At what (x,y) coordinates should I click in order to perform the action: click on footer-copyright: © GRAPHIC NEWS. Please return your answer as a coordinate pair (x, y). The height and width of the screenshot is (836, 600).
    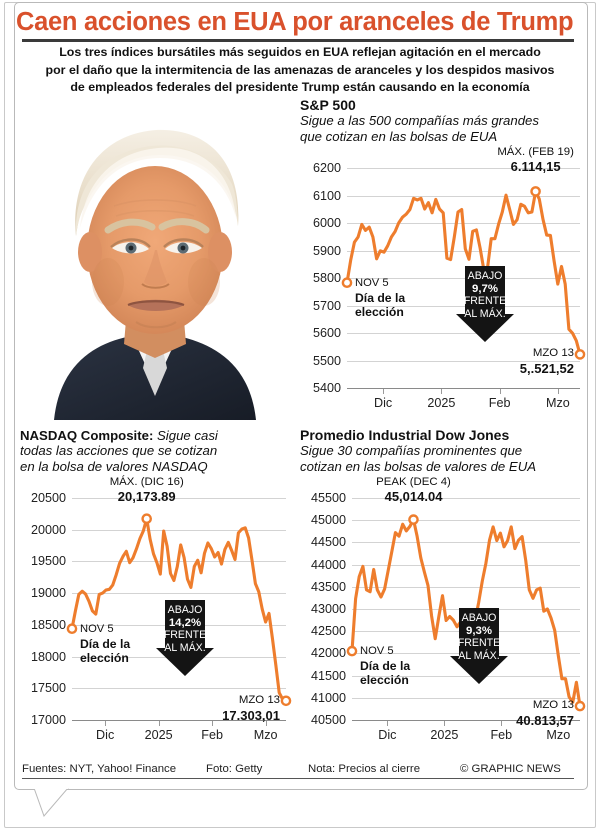
    Looking at the image, I should click on (510, 769).